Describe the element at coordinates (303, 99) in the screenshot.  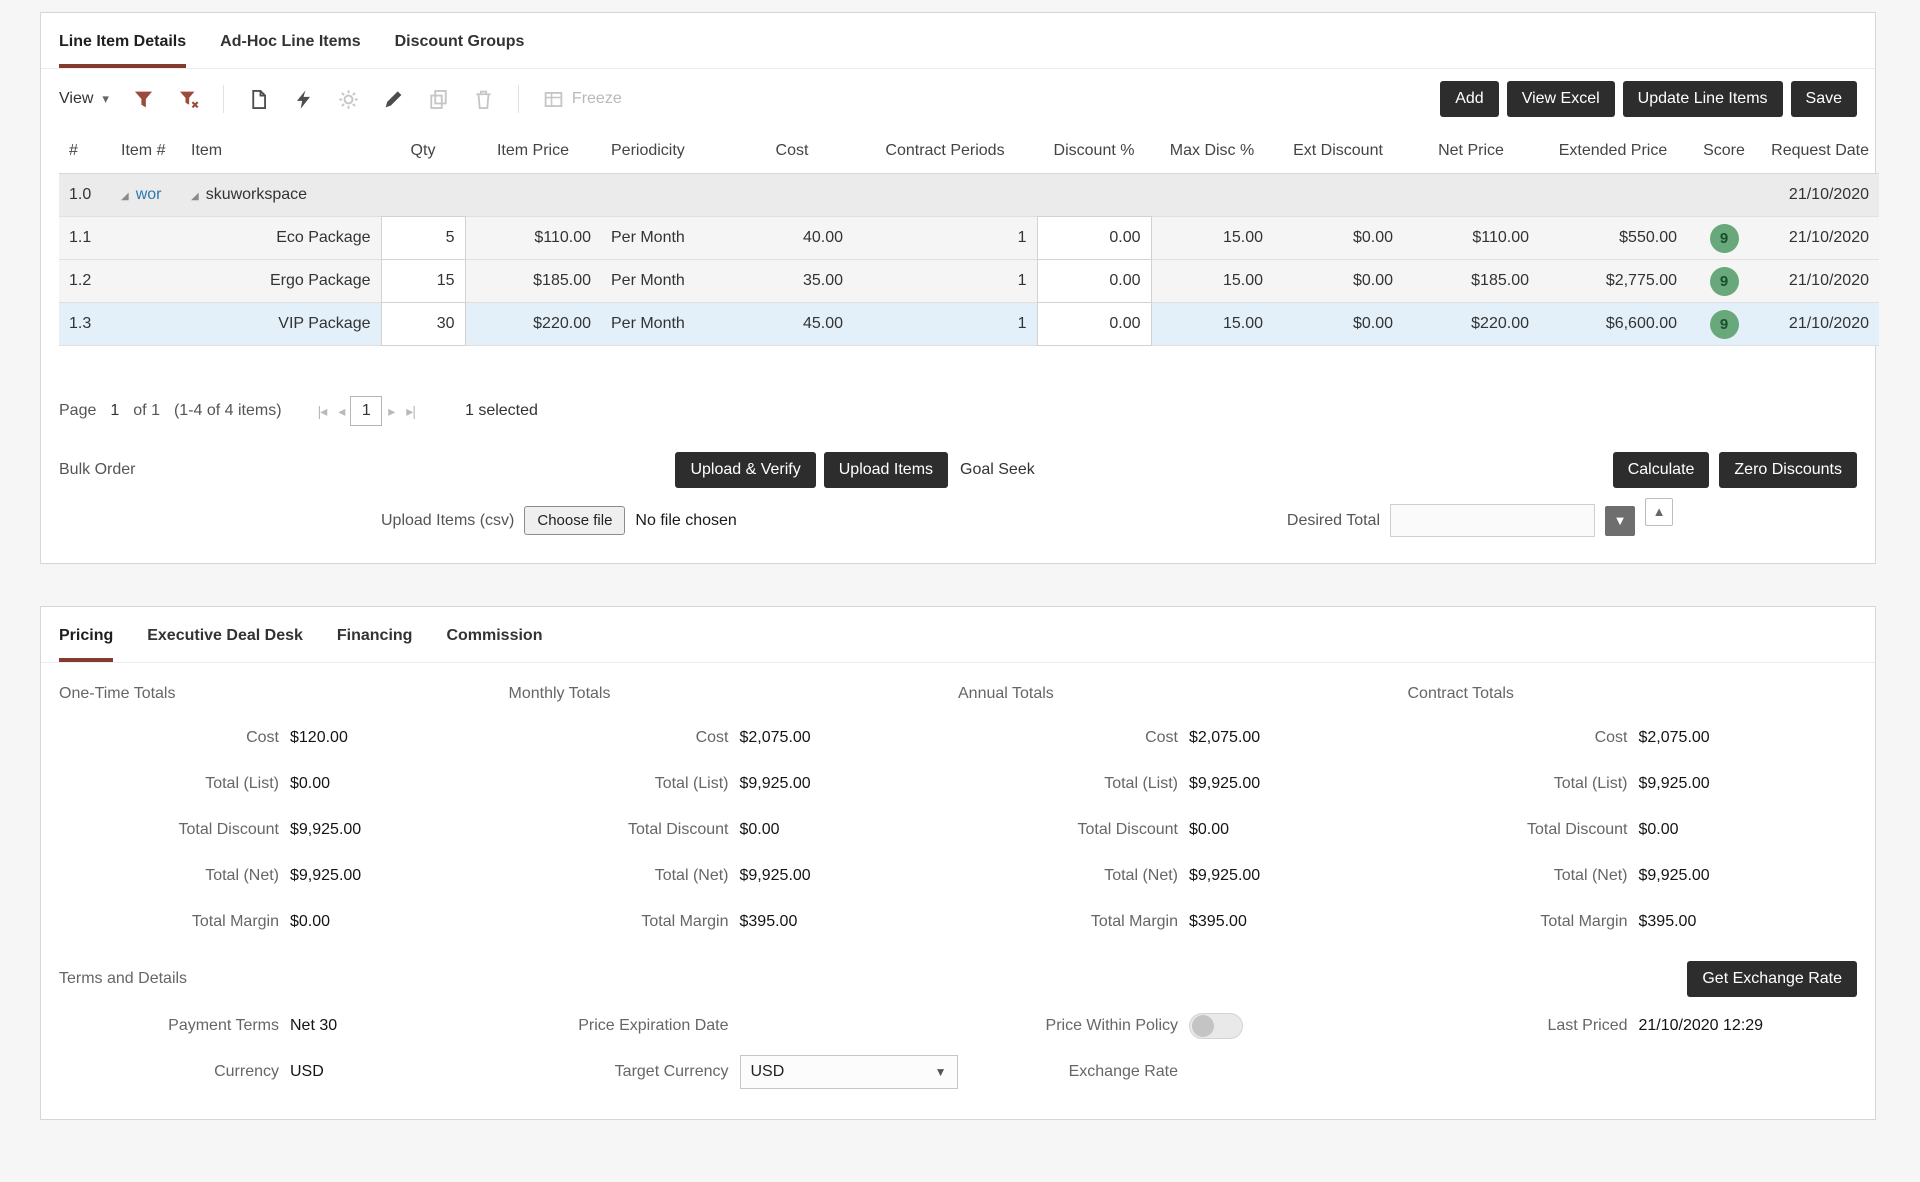
I see `actions-lightning-icon` at that location.